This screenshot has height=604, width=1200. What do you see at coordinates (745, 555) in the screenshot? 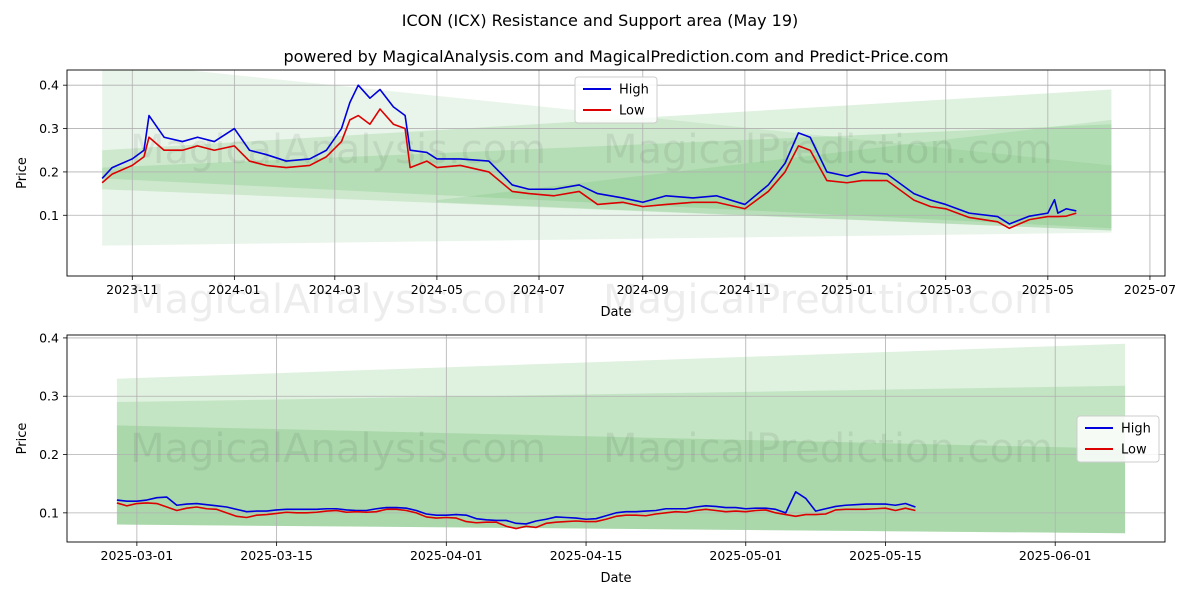
I see `x-tick-label: 2025-05-01` at bounding box center [745, 555].